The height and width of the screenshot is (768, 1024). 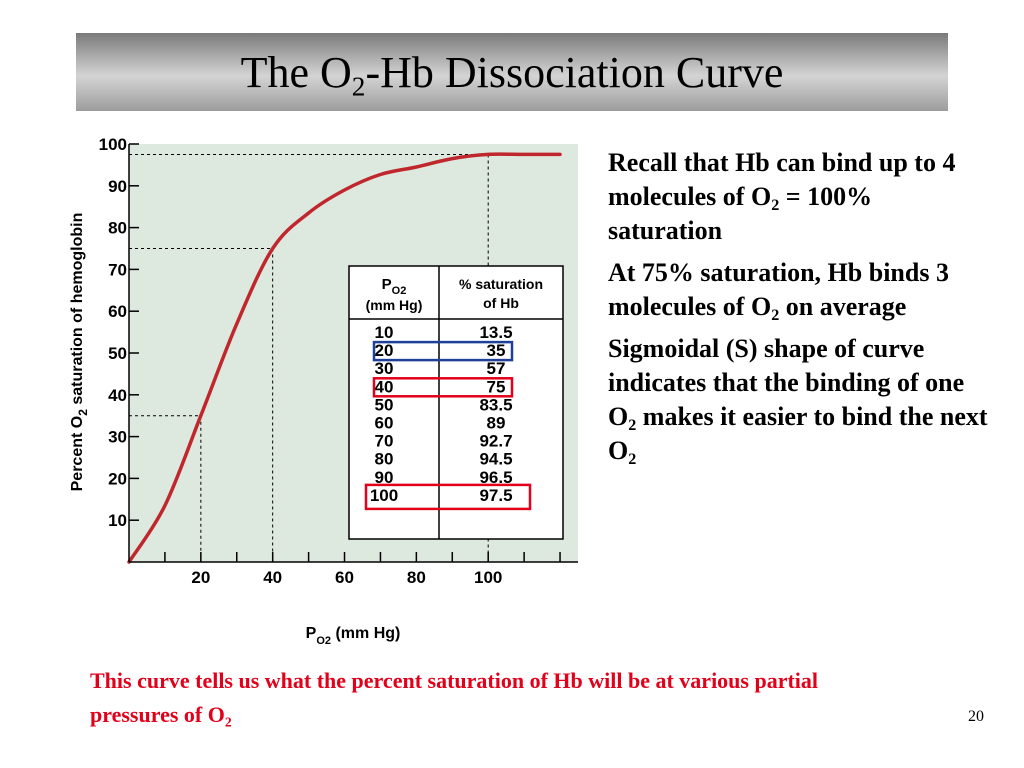 I want to click on bullet-3-tail: makes it easier to bind the next O, so click(x=798, y=433).